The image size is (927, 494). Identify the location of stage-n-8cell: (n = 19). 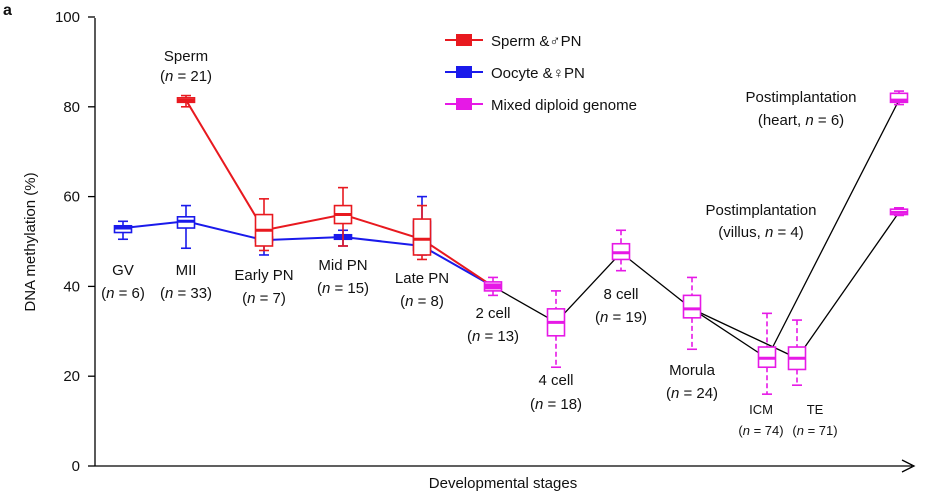
(621, 317).